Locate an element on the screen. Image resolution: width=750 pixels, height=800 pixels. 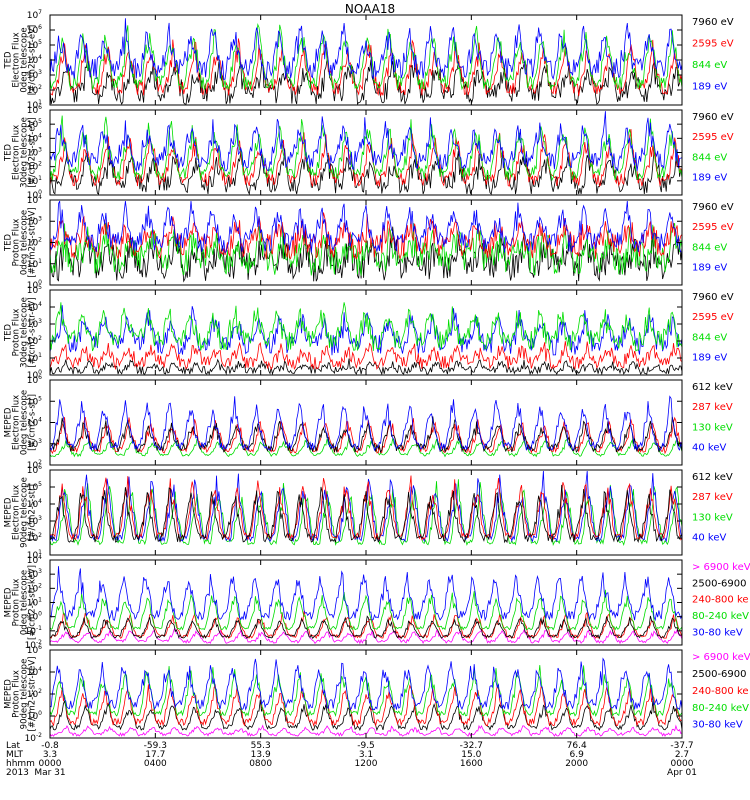
panel-5-ytick-label: 10⁴ is located at coordinates (34, 423).